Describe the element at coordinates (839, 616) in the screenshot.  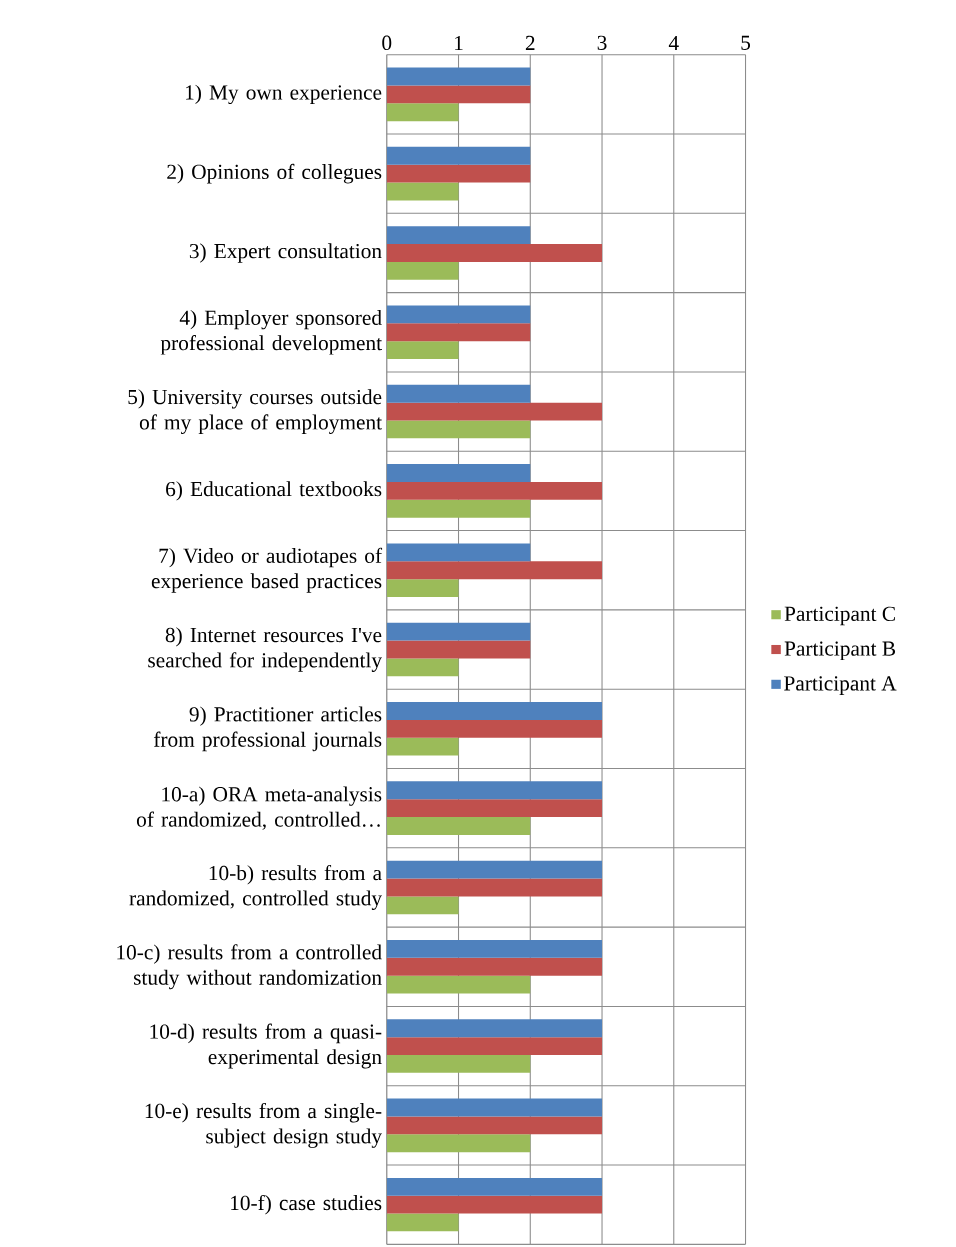
I see `legend-label: Participant C` at that location.